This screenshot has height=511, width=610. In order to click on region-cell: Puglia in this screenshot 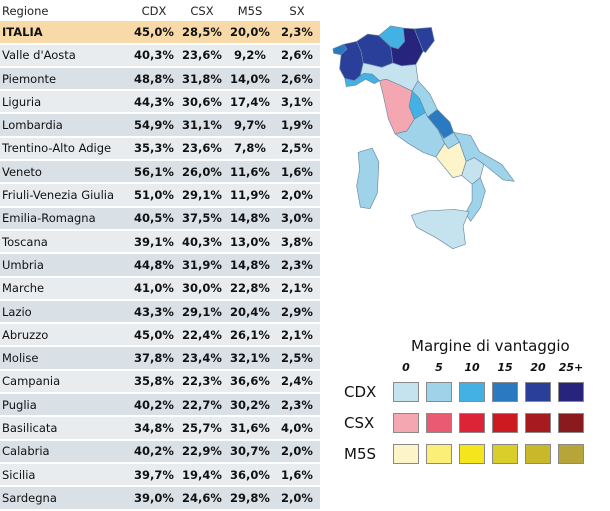, I will do `click(65, 405)`.